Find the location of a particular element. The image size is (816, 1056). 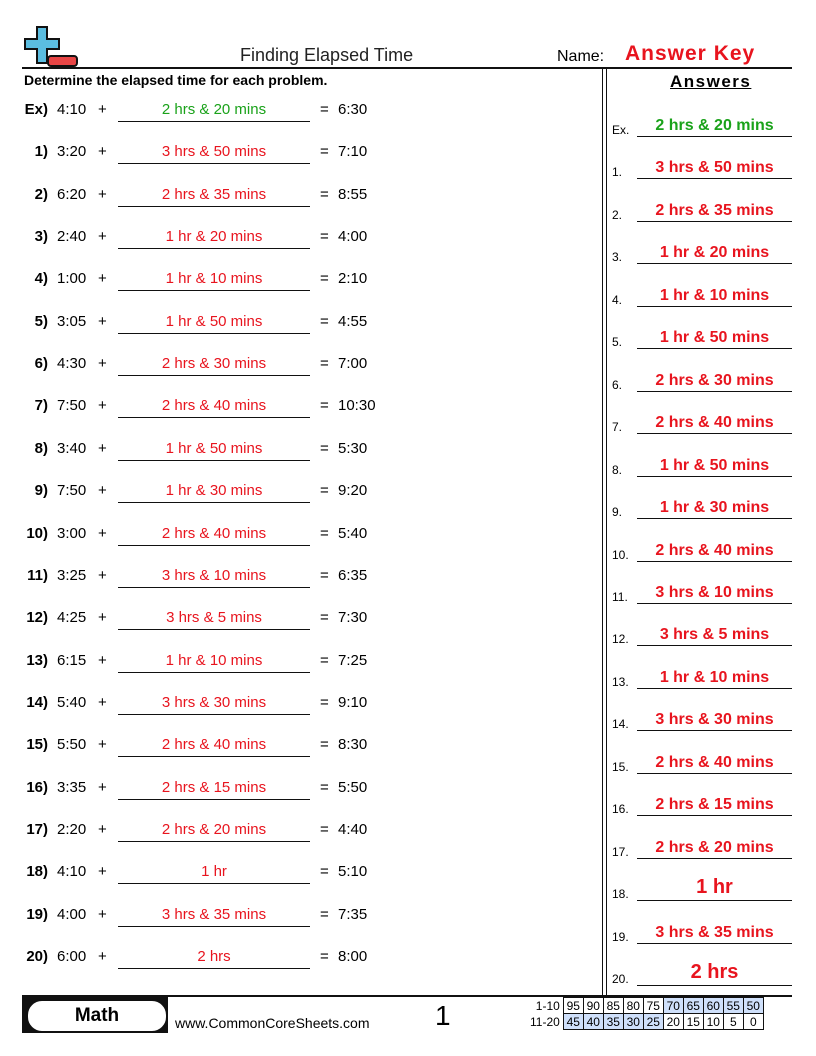

problem-number: 9) is located at coordinates (41, 491).